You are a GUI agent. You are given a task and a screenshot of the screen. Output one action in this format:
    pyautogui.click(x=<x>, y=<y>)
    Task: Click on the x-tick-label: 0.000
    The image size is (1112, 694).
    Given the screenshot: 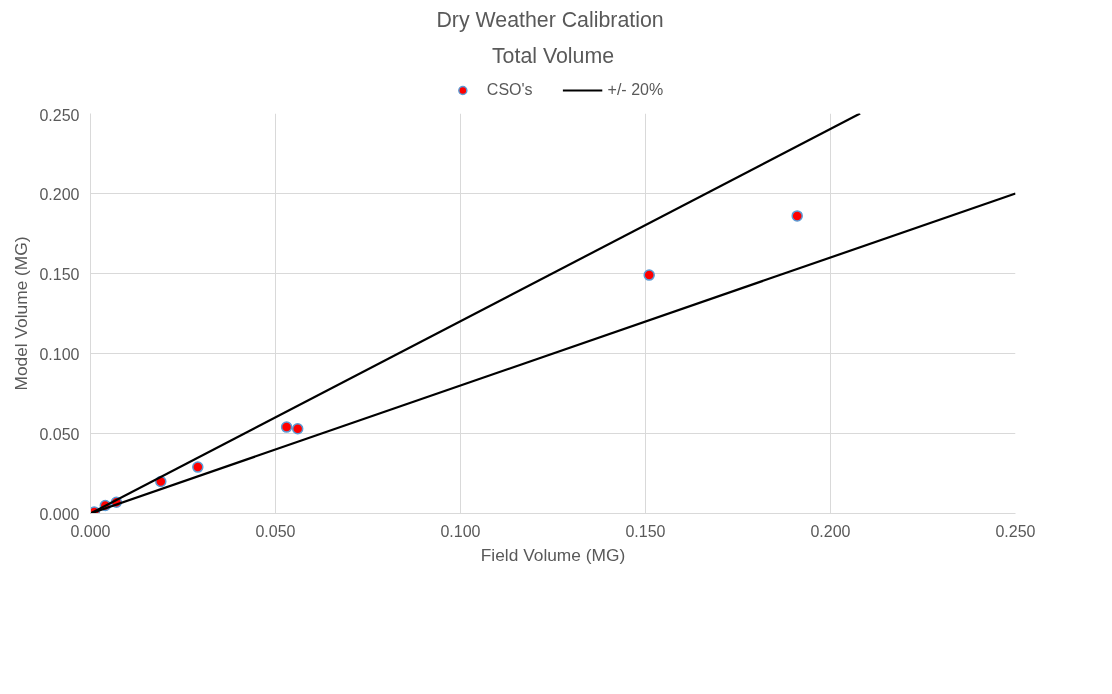 What is the action you would take?
    pyautogui.click(x=90, y=531)
    